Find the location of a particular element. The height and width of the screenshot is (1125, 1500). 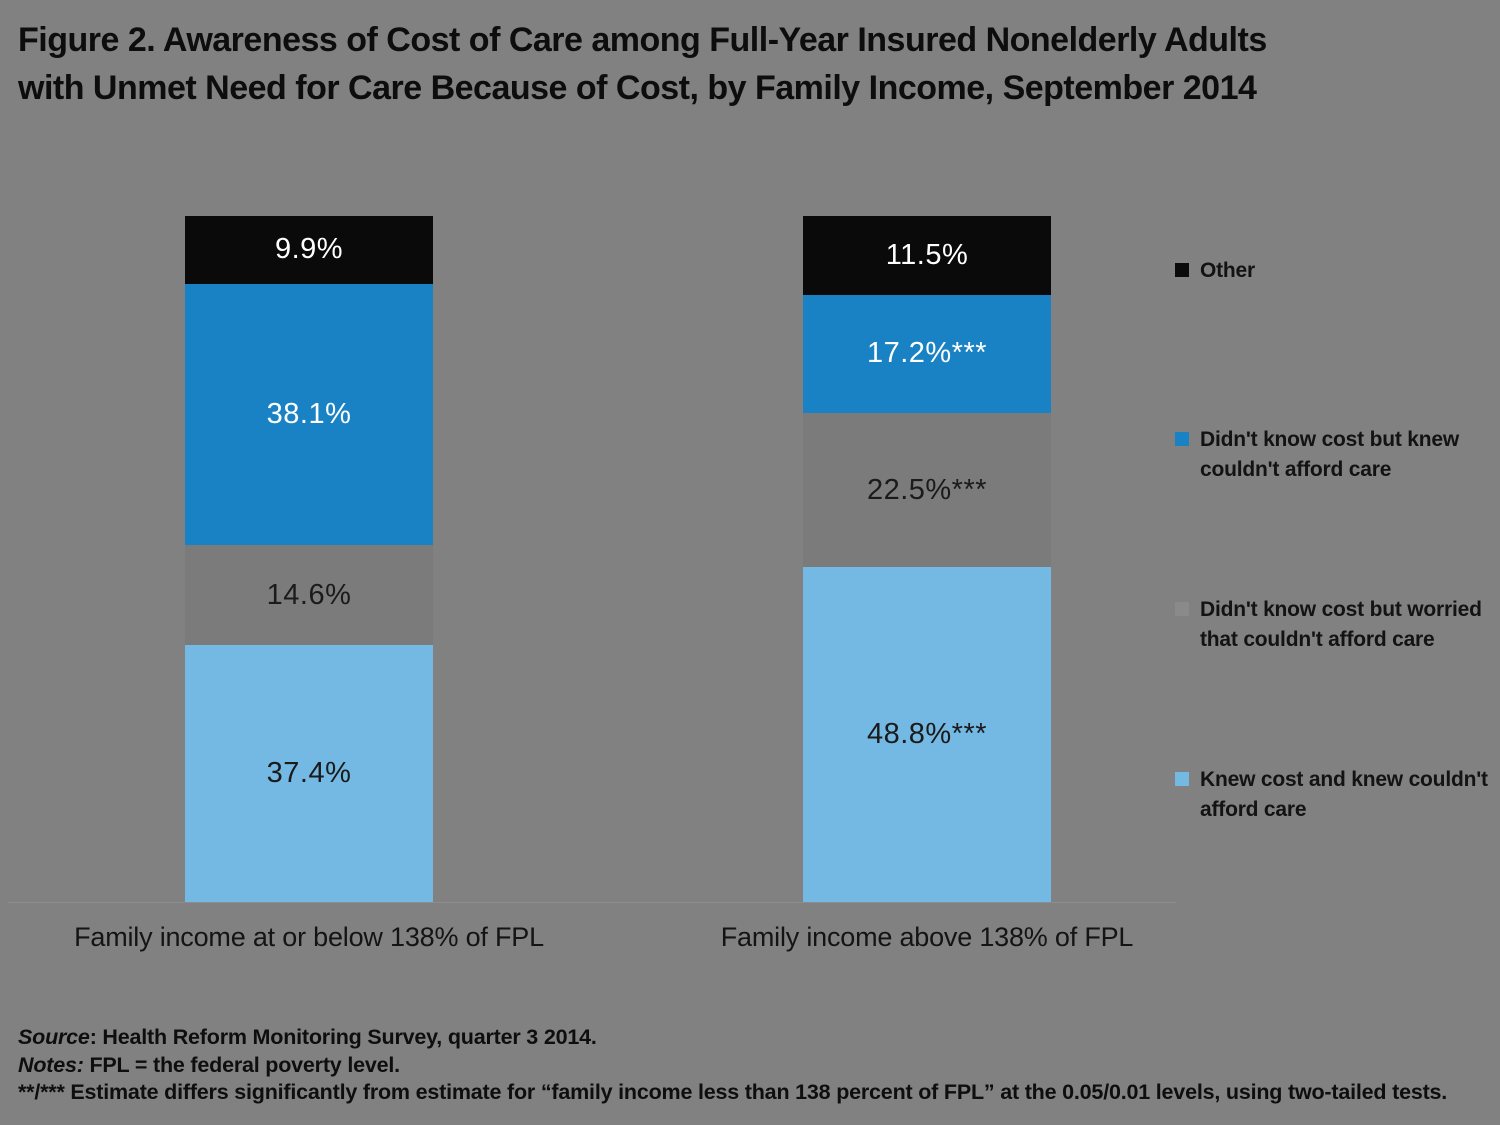

bar-value-label: 37.4% is located at coordinates (309, 773).